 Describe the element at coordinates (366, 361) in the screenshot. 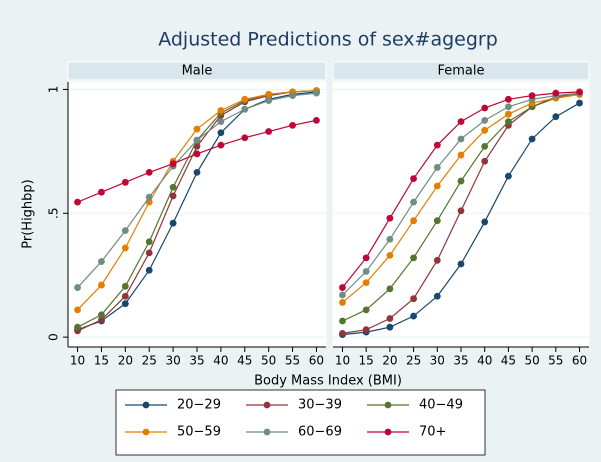

I see `x-tick-label: 15` at that location.